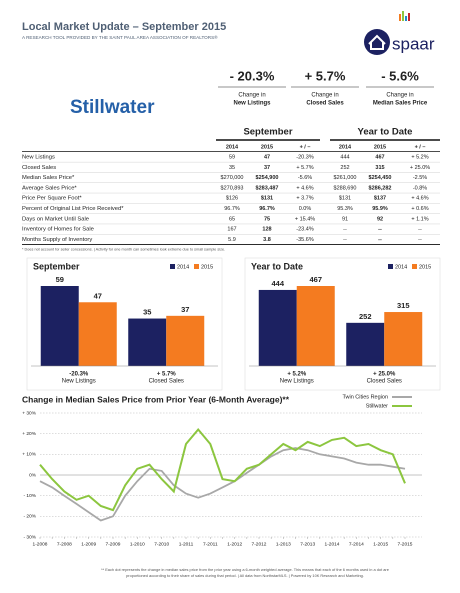  I want to click on logo: spaar, so click(399, 33).